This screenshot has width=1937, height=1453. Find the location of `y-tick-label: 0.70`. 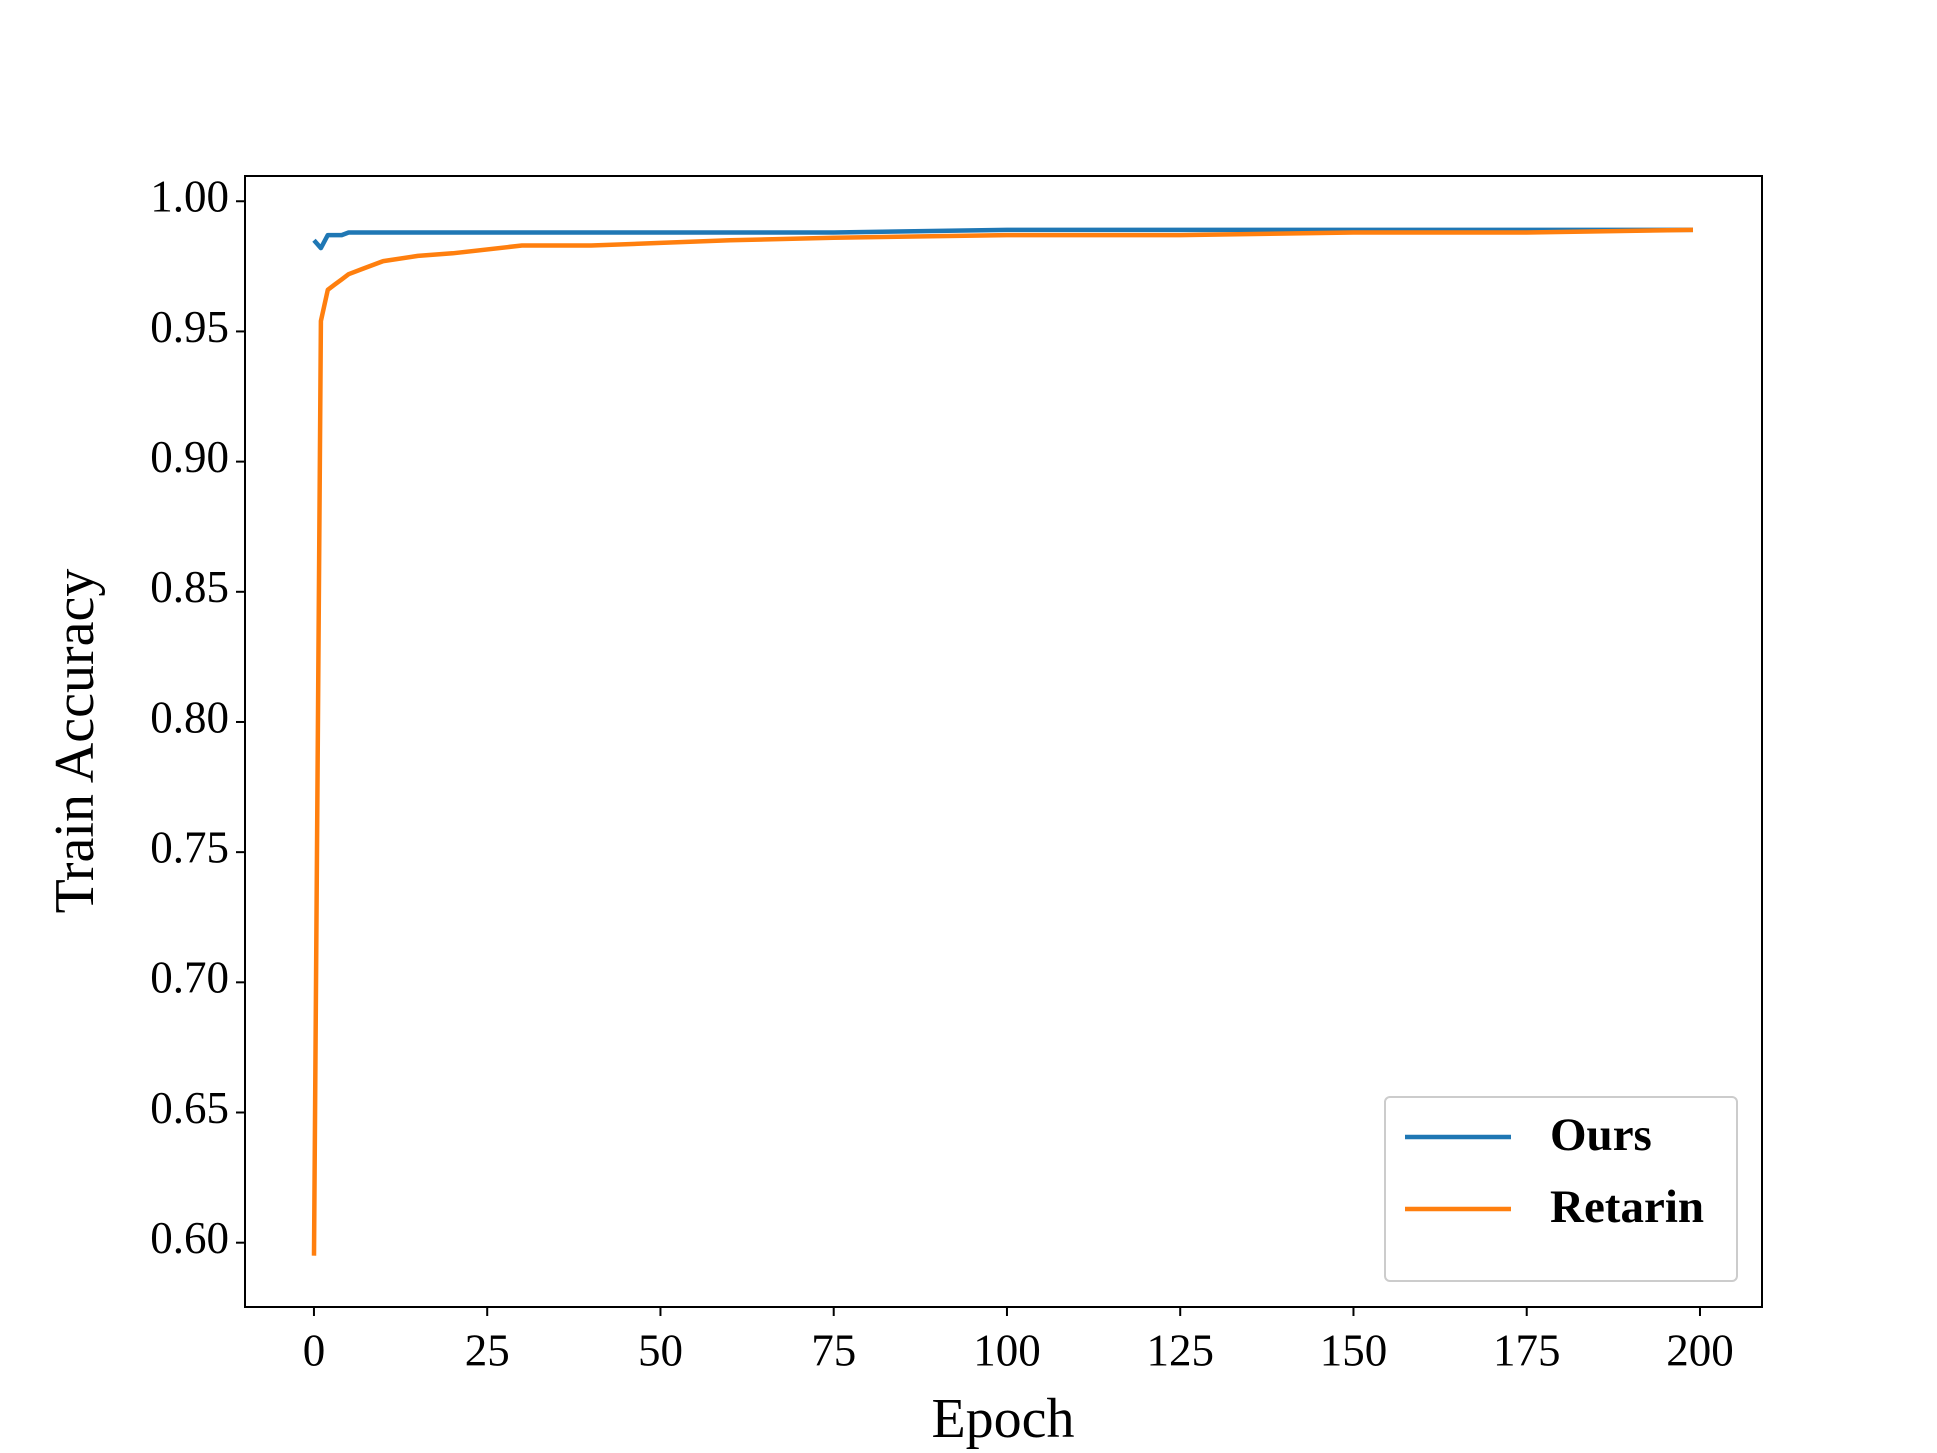

y-tick-label: 0.70 is located at coordinates (189, 978).